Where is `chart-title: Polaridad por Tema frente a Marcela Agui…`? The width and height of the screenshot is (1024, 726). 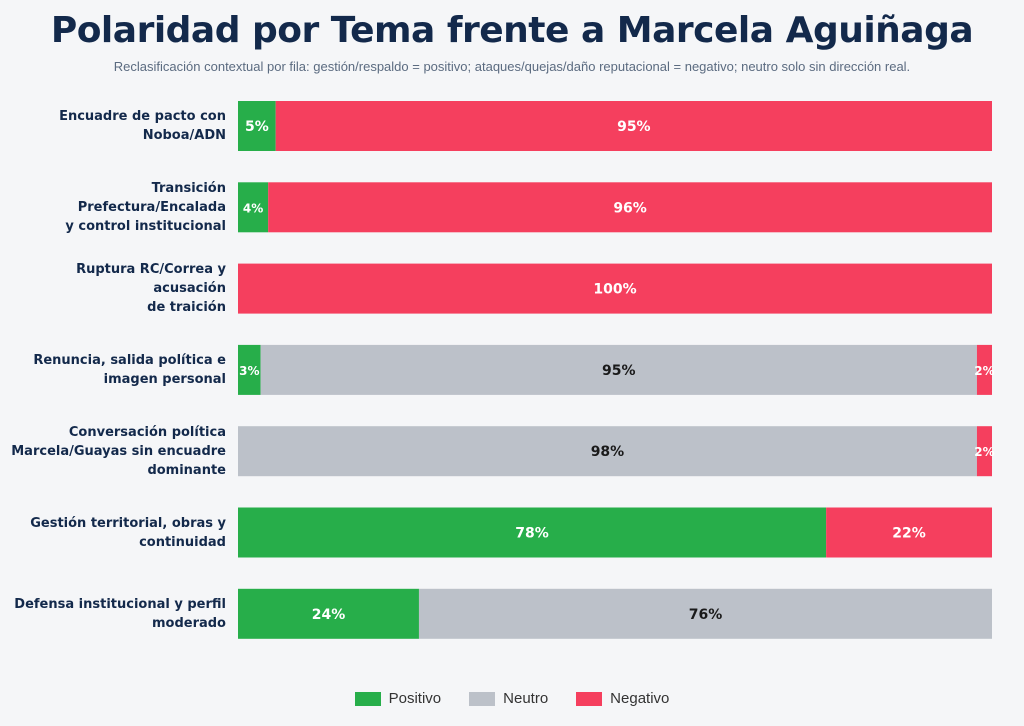 chart-title: Polaridad por Tema frente a Marcela Agui… is located at coordinates (512, 30).